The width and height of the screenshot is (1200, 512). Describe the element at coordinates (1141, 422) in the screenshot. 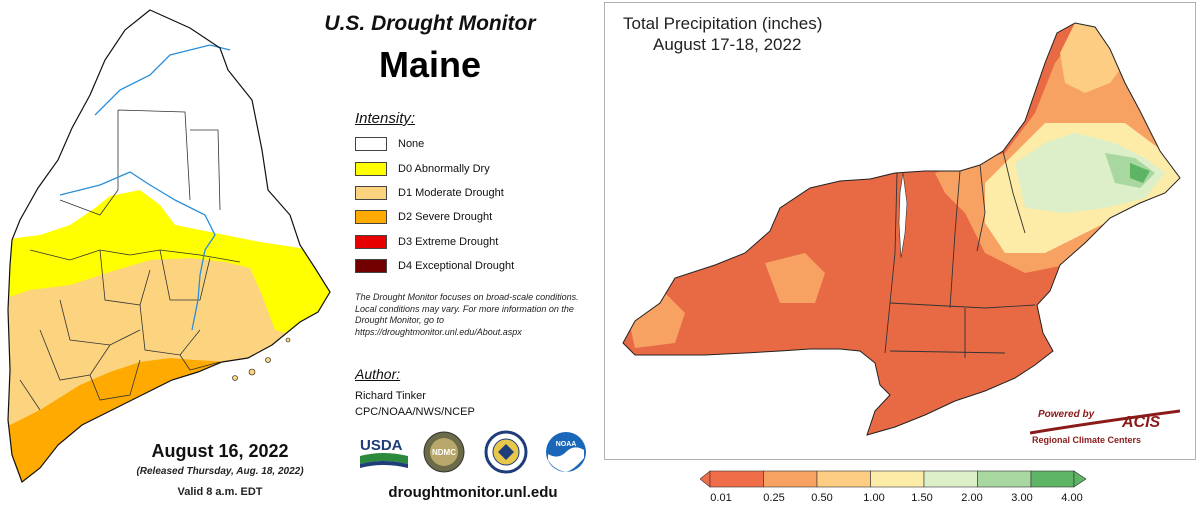

I see `acis-text: ACIS` at that location.